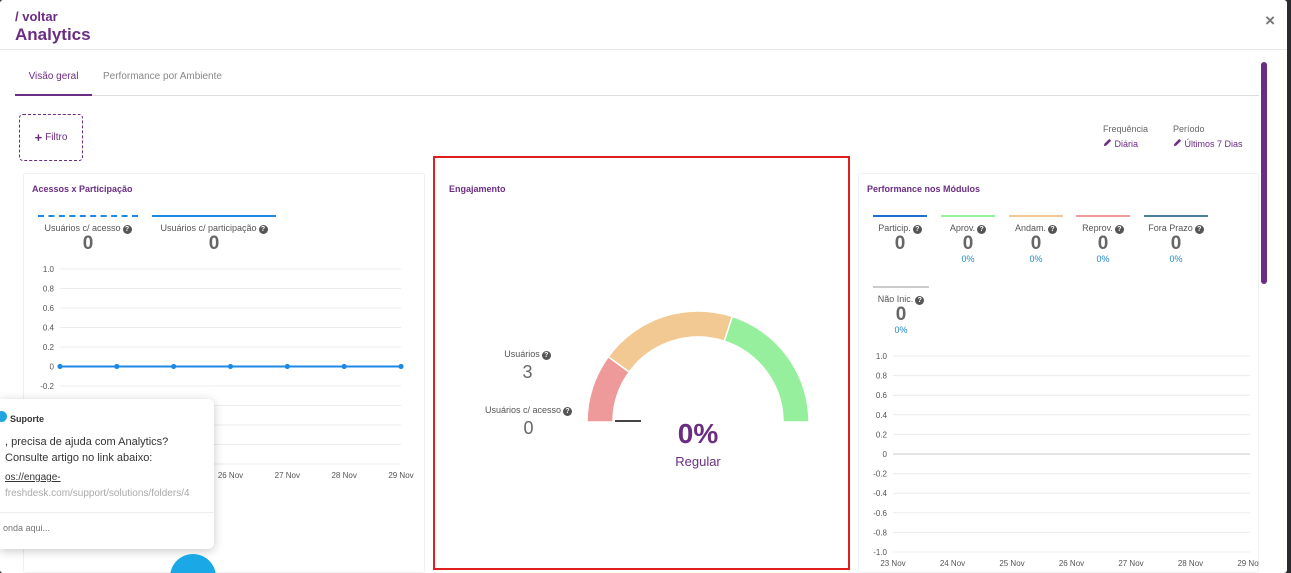 The width and height of the screenshot is (1291, 573). I want to click on chat-input-area, so click(107, 530).